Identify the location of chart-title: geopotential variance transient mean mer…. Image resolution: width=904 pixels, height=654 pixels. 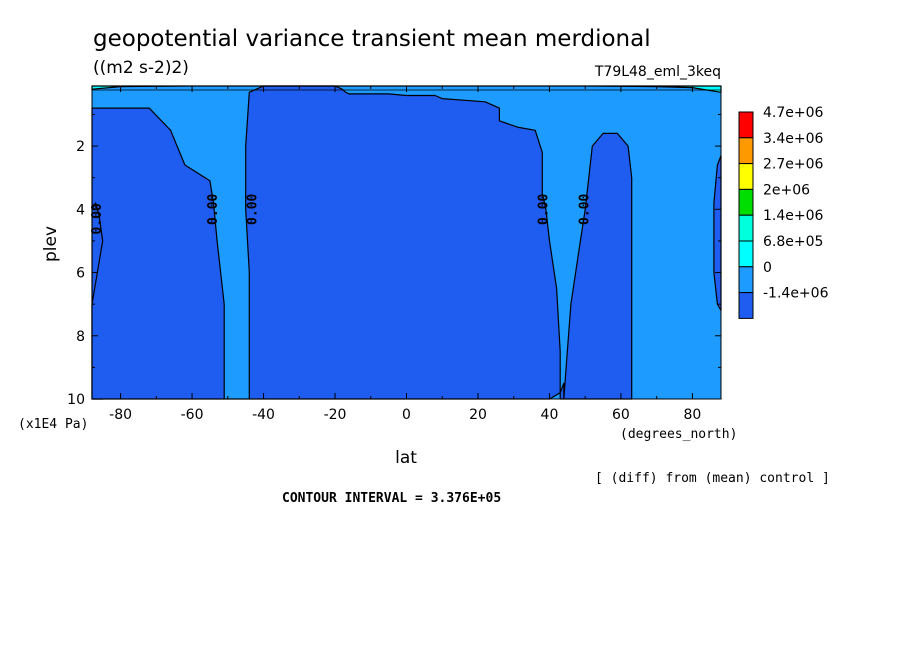
(372, 39).